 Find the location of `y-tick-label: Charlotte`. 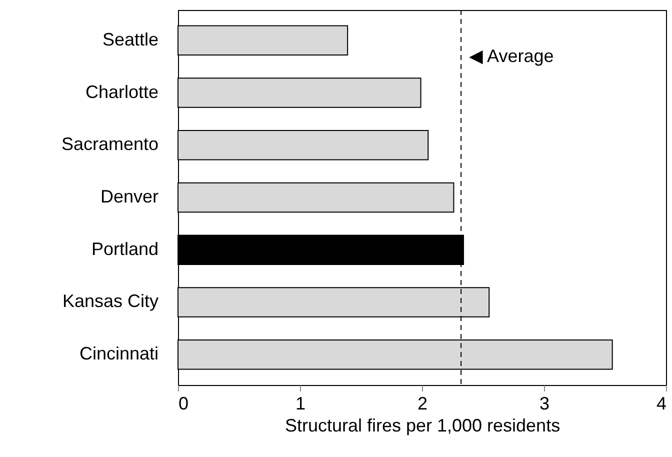

y-tick-label: Charlotte is located at coordinates (121, 92).